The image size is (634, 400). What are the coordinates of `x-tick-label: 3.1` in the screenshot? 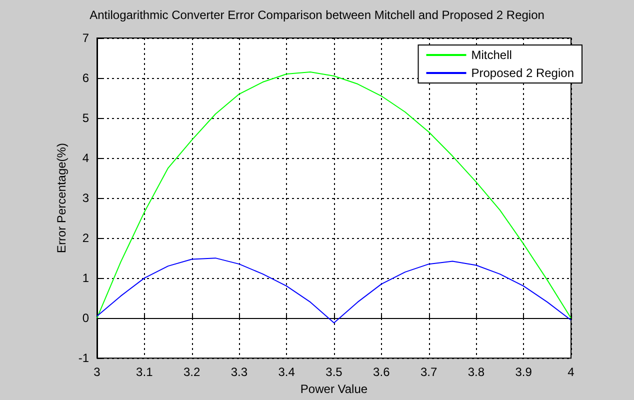 It's located at (145, 372).